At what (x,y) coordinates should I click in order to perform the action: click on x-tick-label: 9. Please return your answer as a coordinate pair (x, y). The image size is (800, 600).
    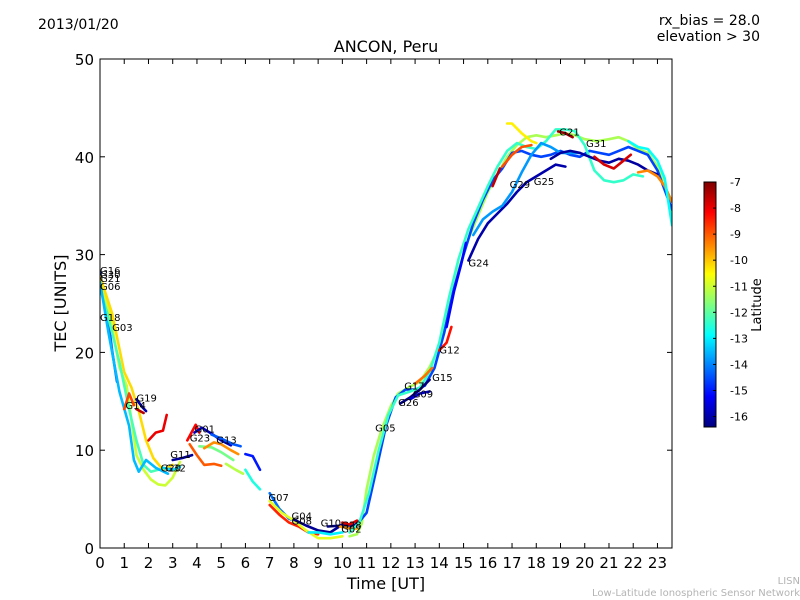
    Looking at the image, I should click on (318, 563).